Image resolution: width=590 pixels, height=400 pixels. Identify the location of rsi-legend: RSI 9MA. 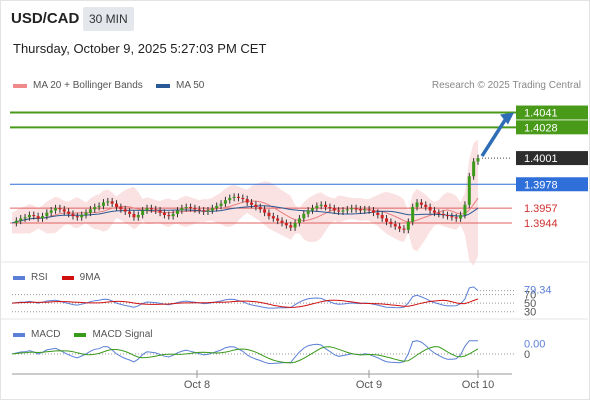
(56, 277).